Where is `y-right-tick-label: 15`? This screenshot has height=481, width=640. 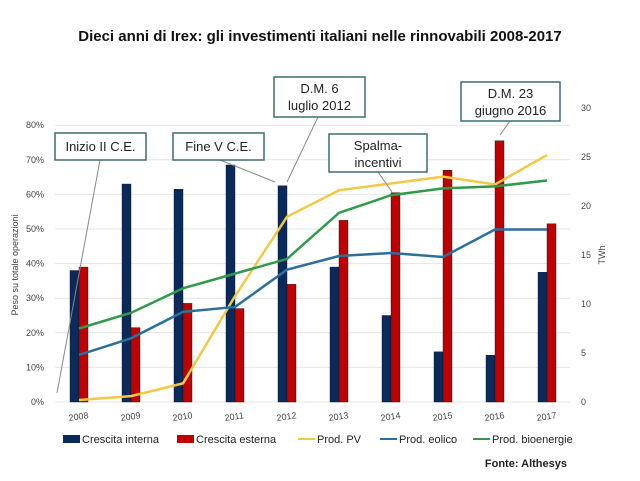 y-right-tick-label: 15 is located at coordinates (586, 255).